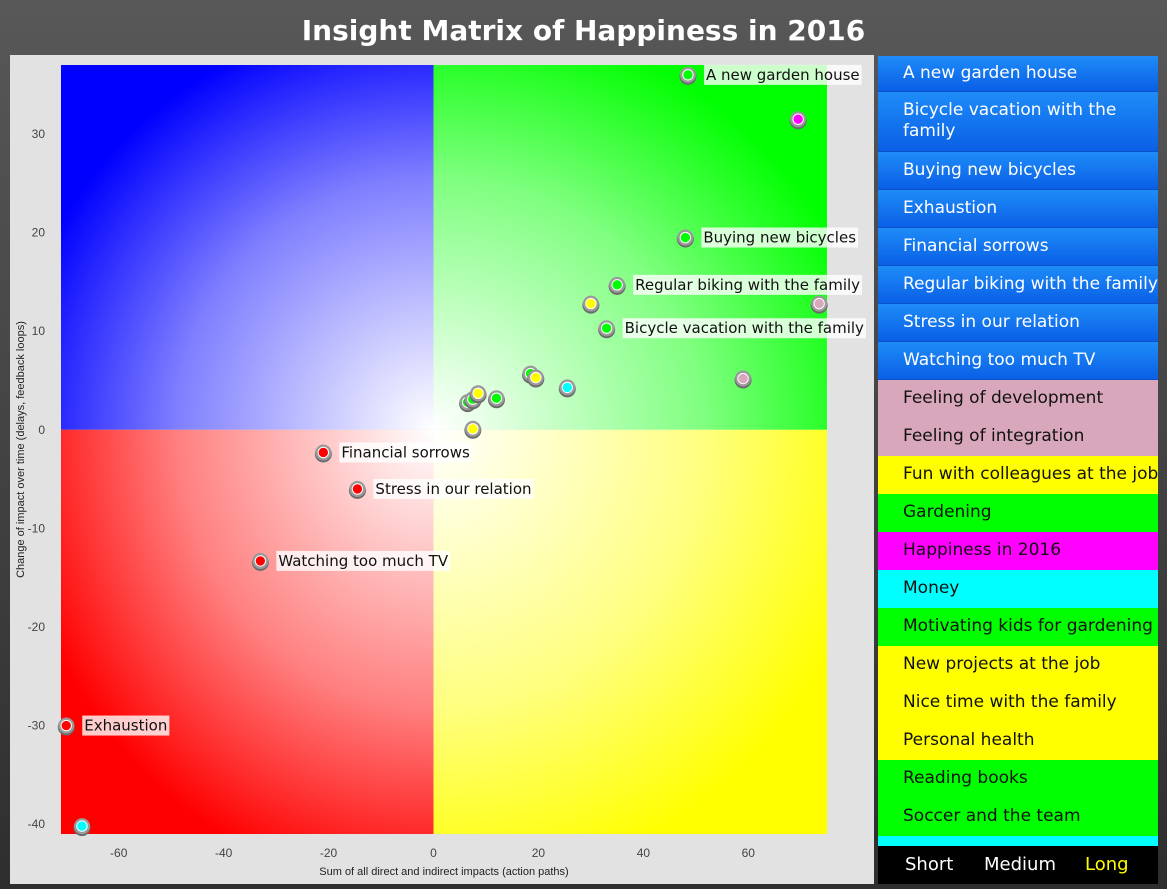 This screenshot has width=1167, height=889. I want to click on x-tick-label: -40, so click(224, 853).